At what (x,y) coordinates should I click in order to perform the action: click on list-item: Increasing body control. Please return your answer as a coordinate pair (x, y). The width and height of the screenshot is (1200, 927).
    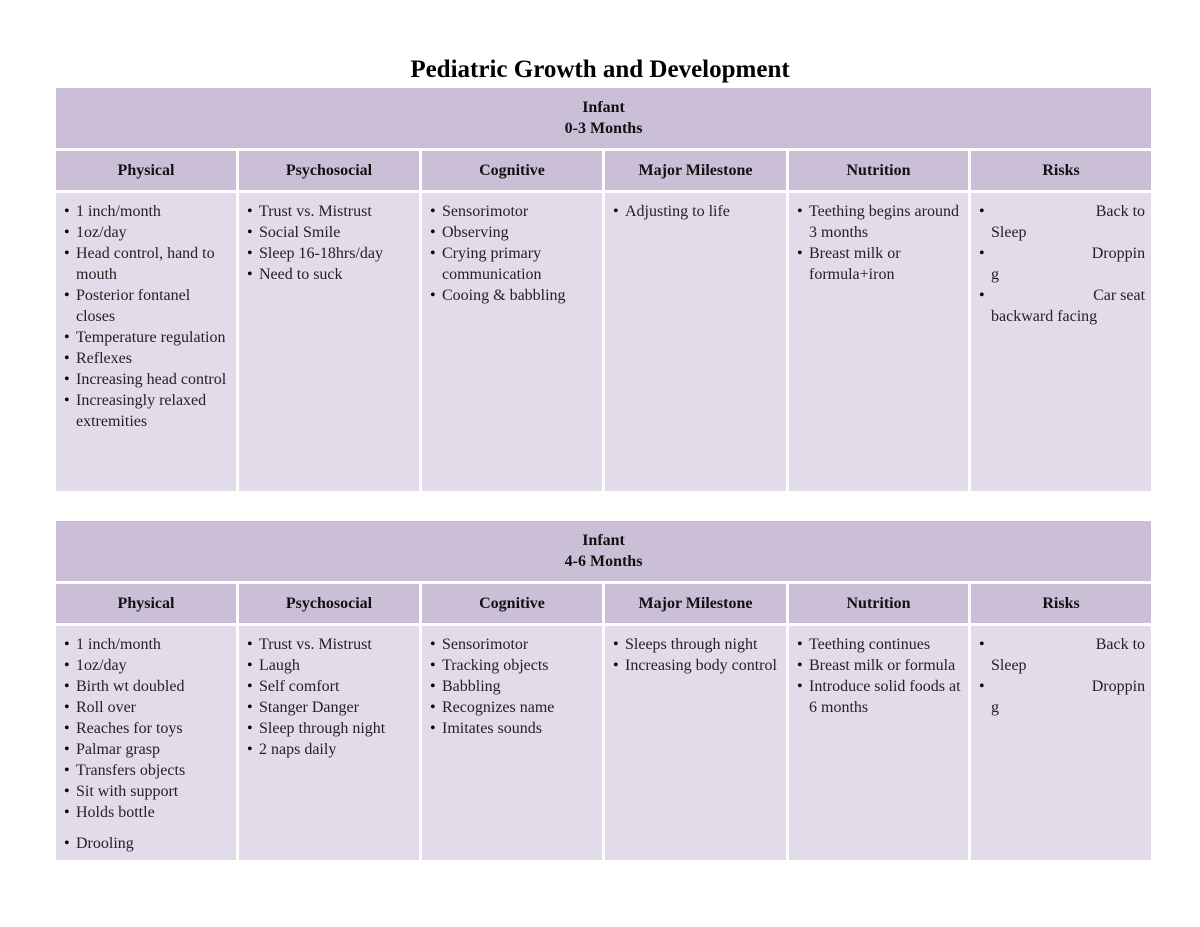
    Looking at the image, I should click on (695, 665).